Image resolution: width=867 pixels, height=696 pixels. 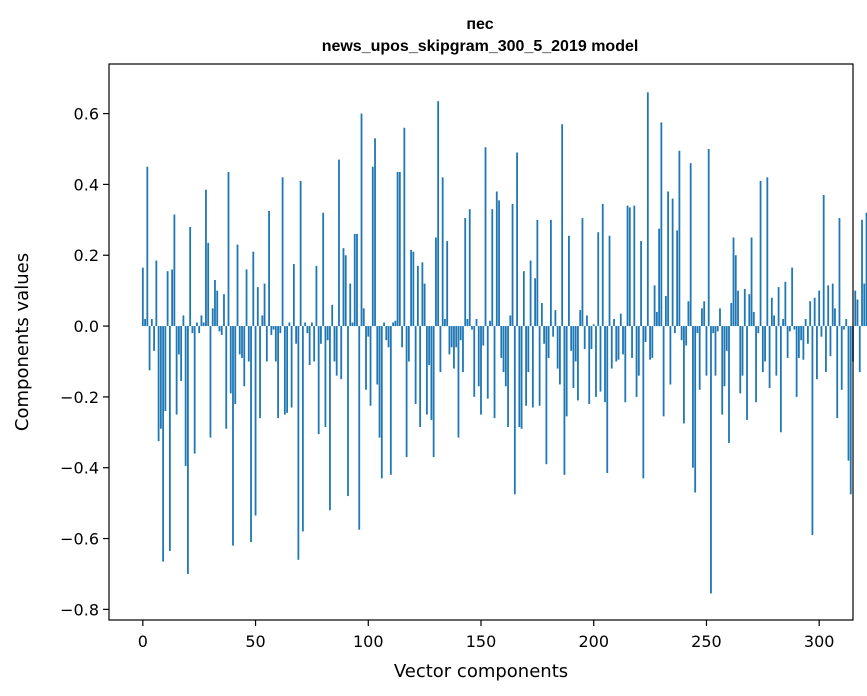 I want to click on y-tick-label: −0.4, so click(x=79, y=468).